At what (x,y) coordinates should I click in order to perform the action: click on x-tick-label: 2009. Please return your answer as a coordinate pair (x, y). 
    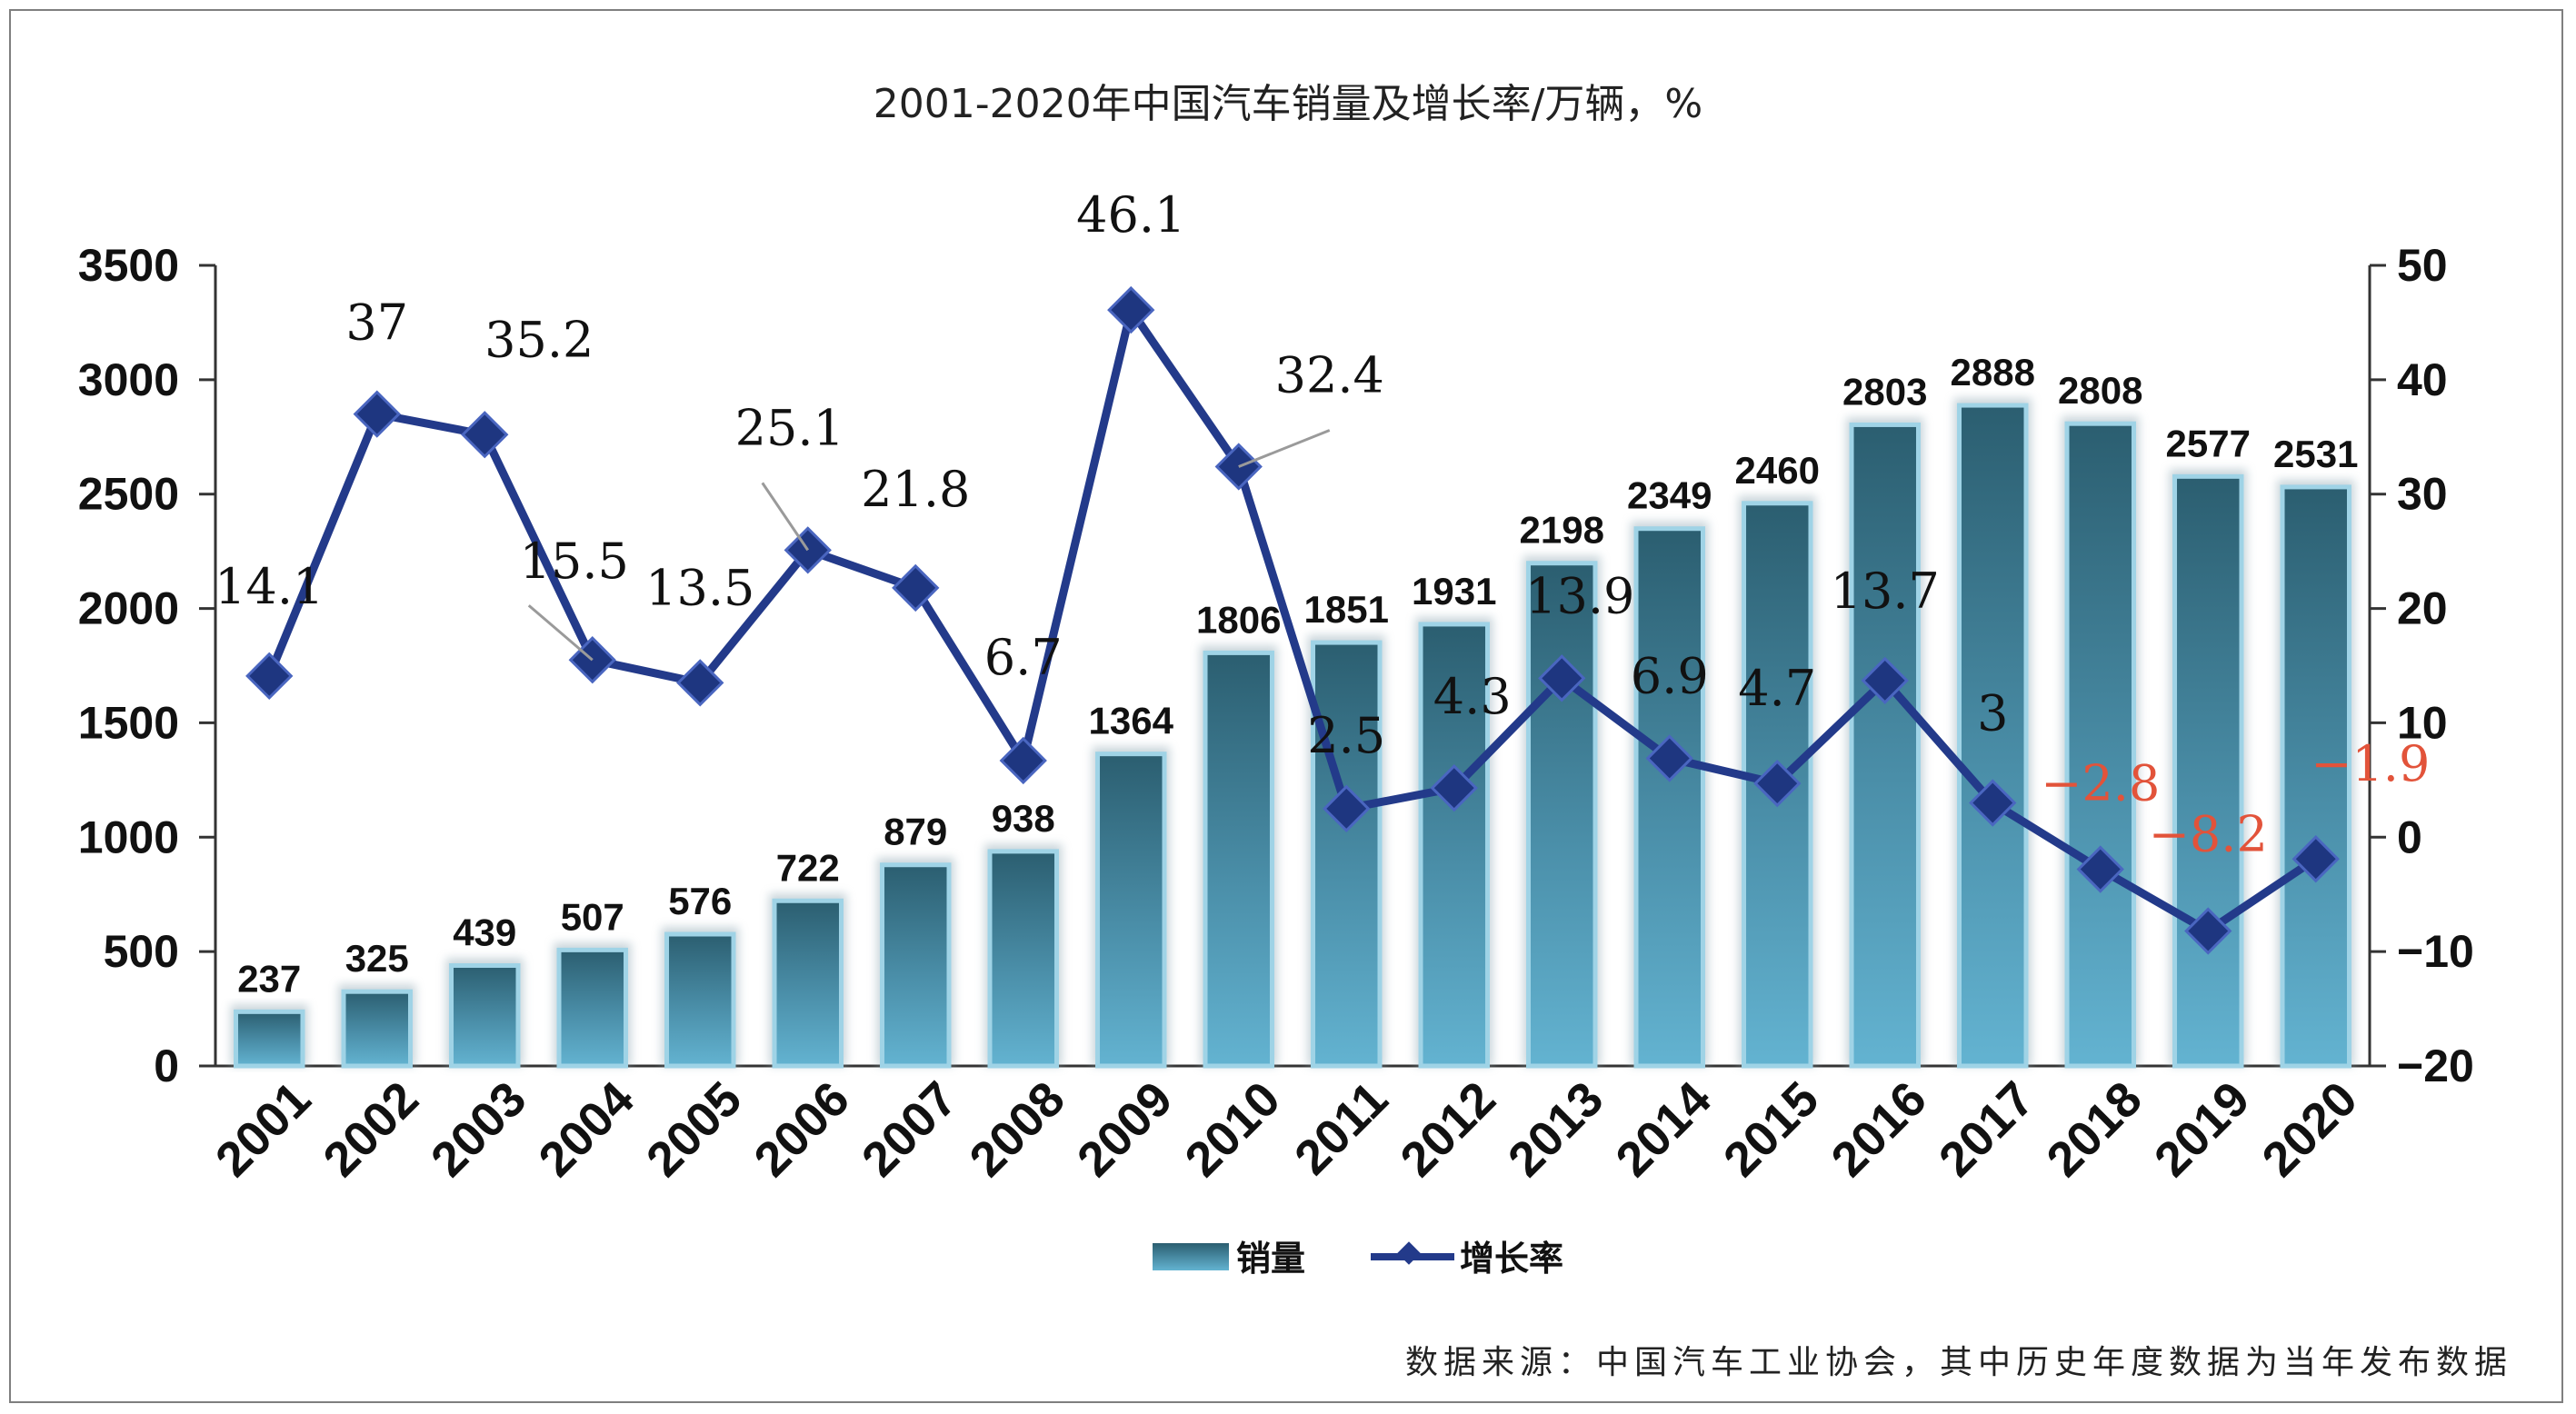
    Looking at the image, I should click on (1125, 1129).